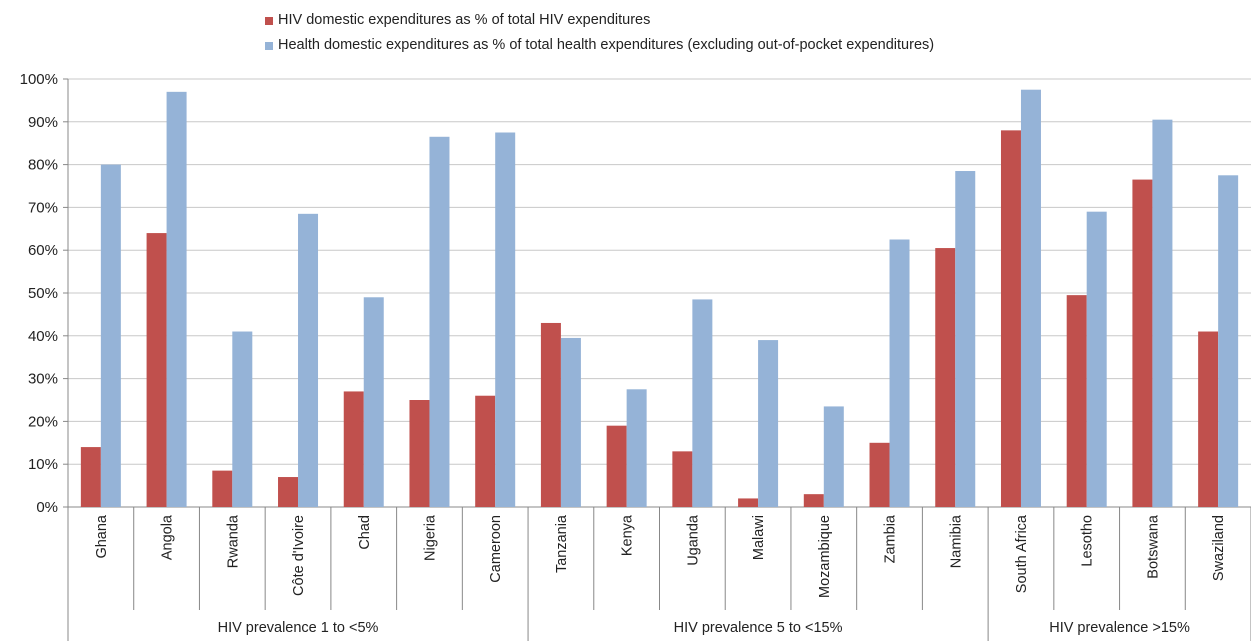 The image size is (1251, 641). I want to click on y-tick-label: 60%, so click(43, 250).